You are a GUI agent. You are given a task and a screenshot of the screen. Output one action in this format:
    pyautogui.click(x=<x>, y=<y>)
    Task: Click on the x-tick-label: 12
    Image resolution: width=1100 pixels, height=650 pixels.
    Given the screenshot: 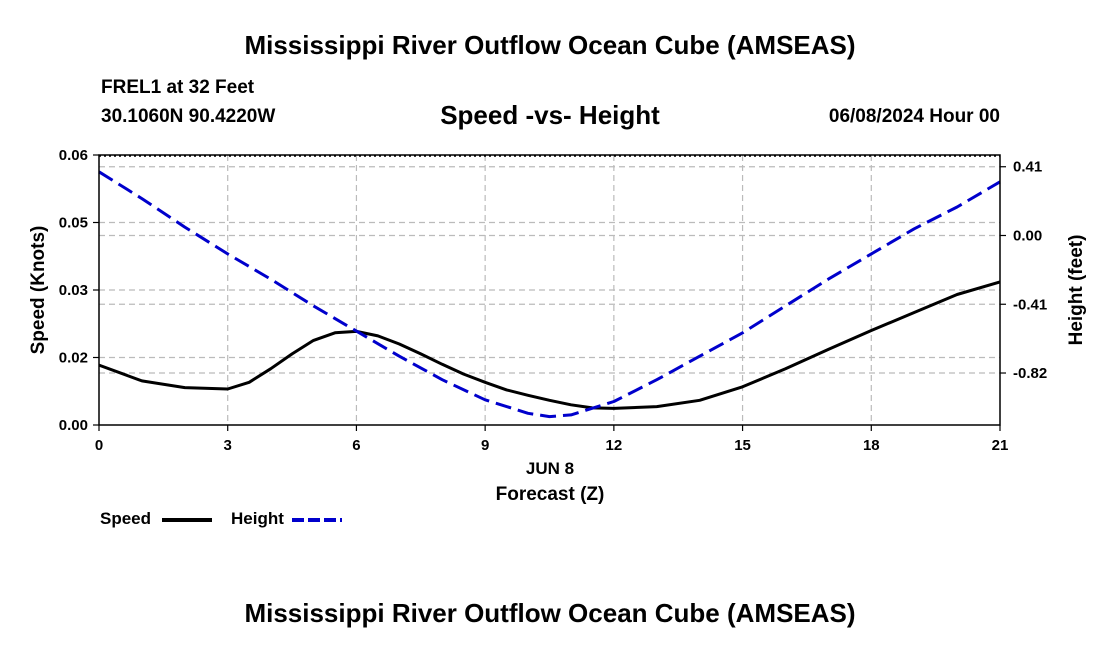 What is the action you would take?
    pyautogui.click(x=614, y=445)
    